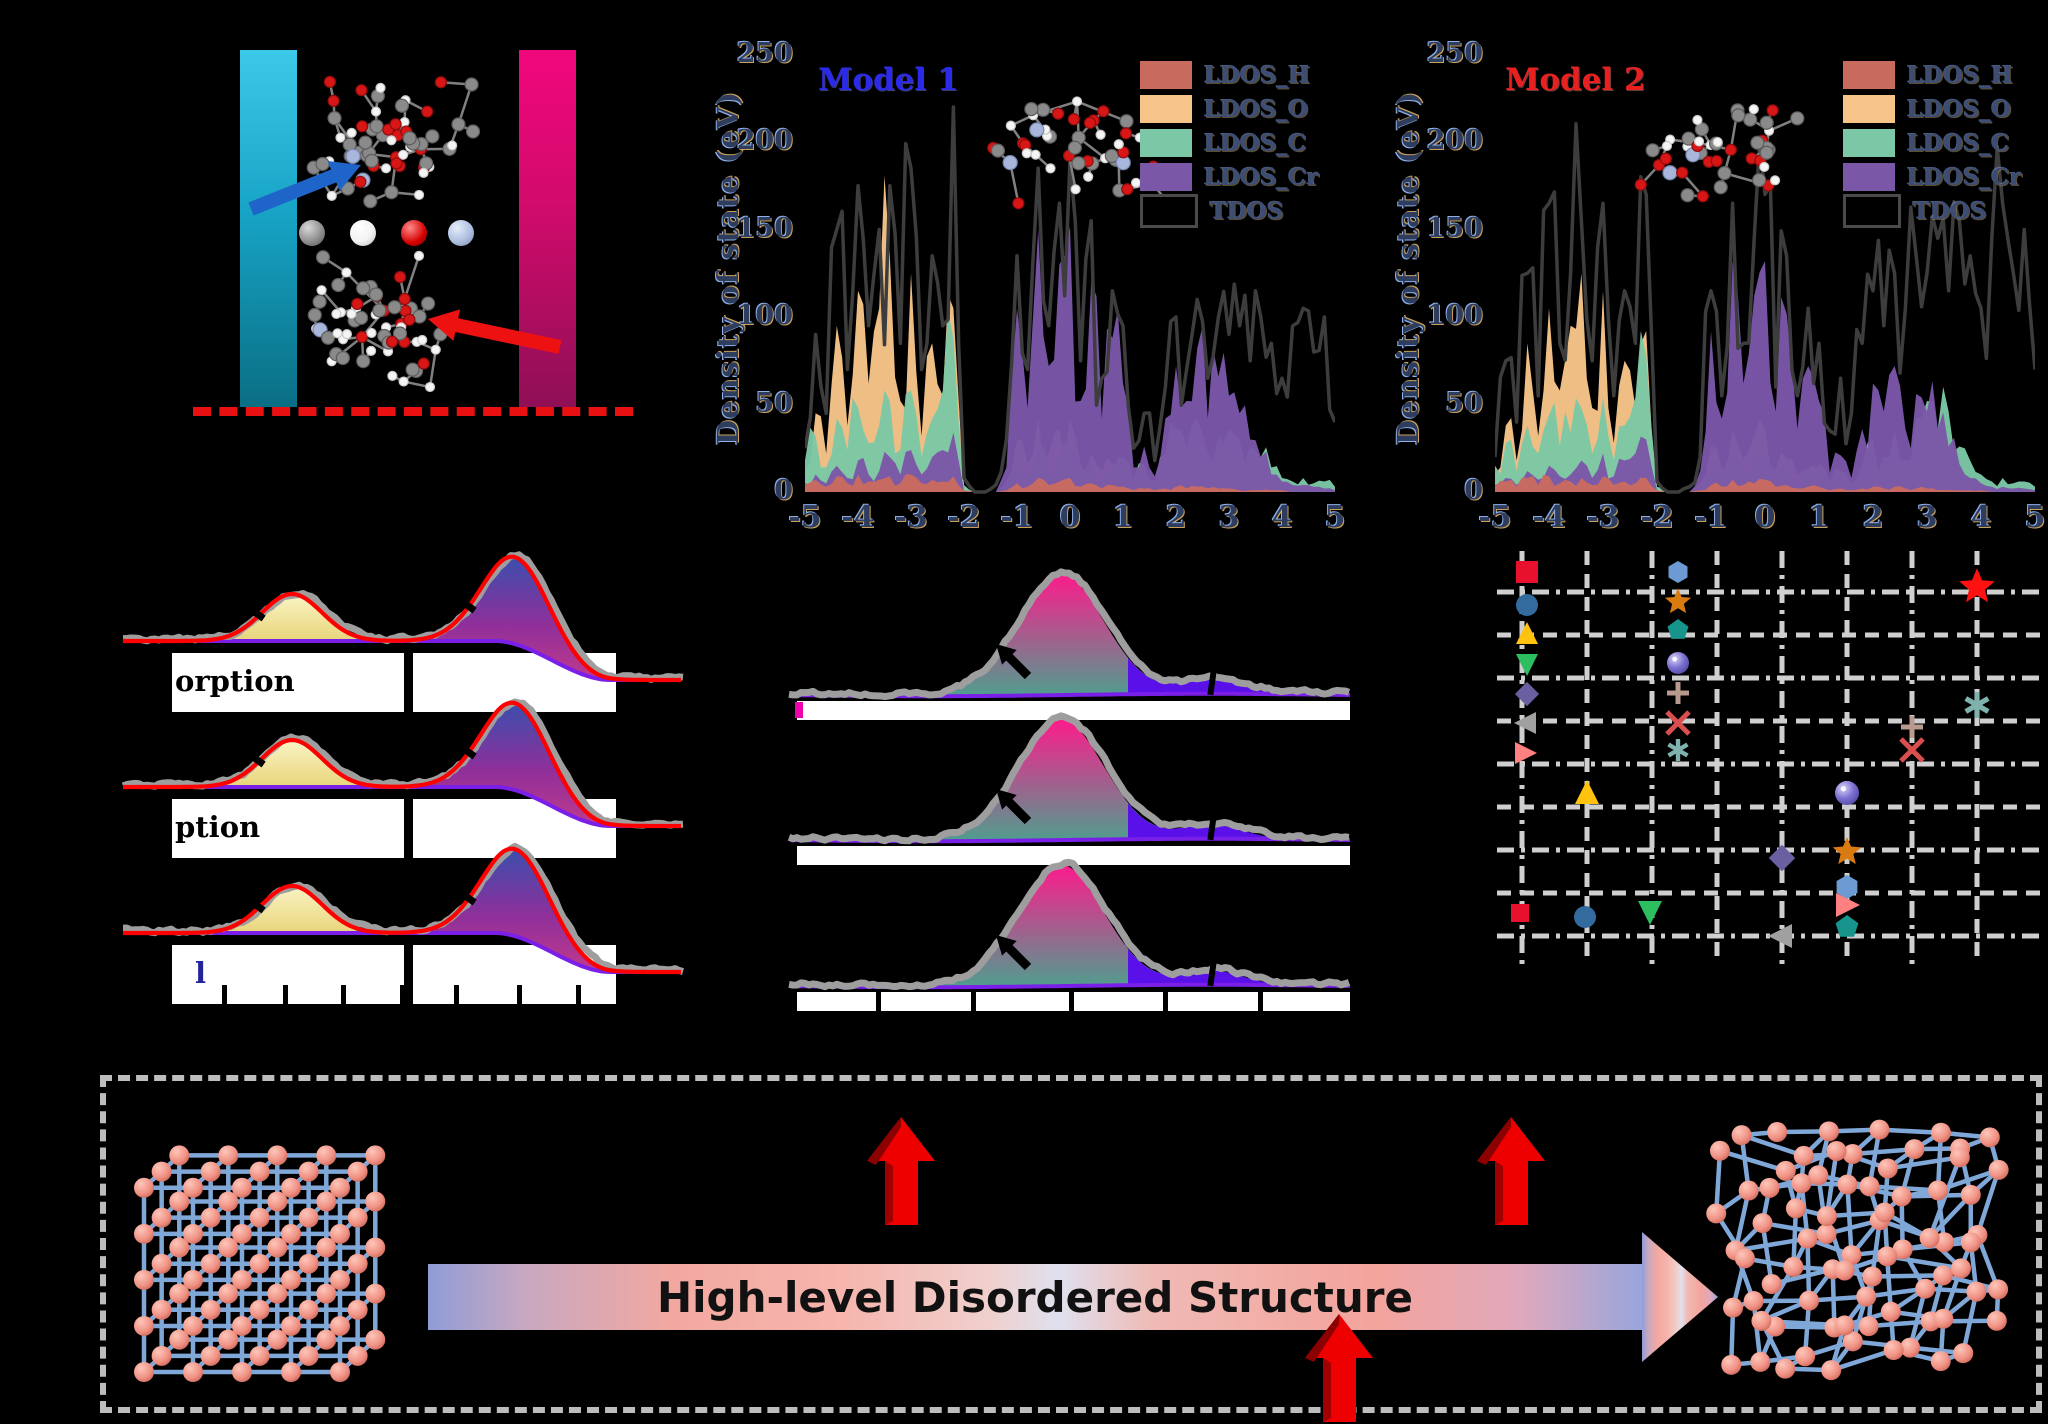  I want to click on dos-y-tick-label: 50, so click(753, 403).